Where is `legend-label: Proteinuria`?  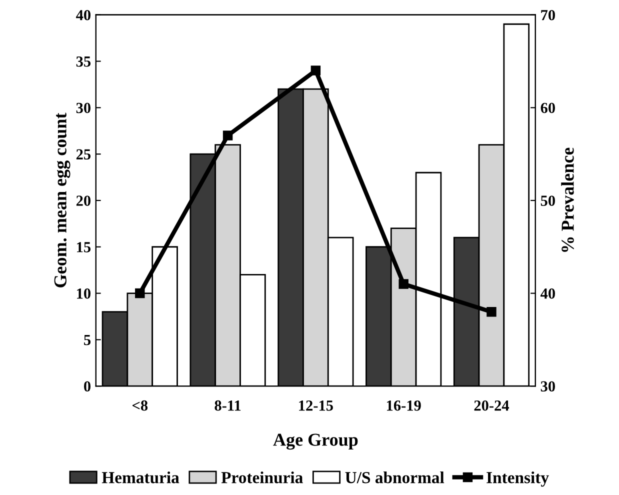 legend-label: Proteinuria is located at coordinates (262, 478).